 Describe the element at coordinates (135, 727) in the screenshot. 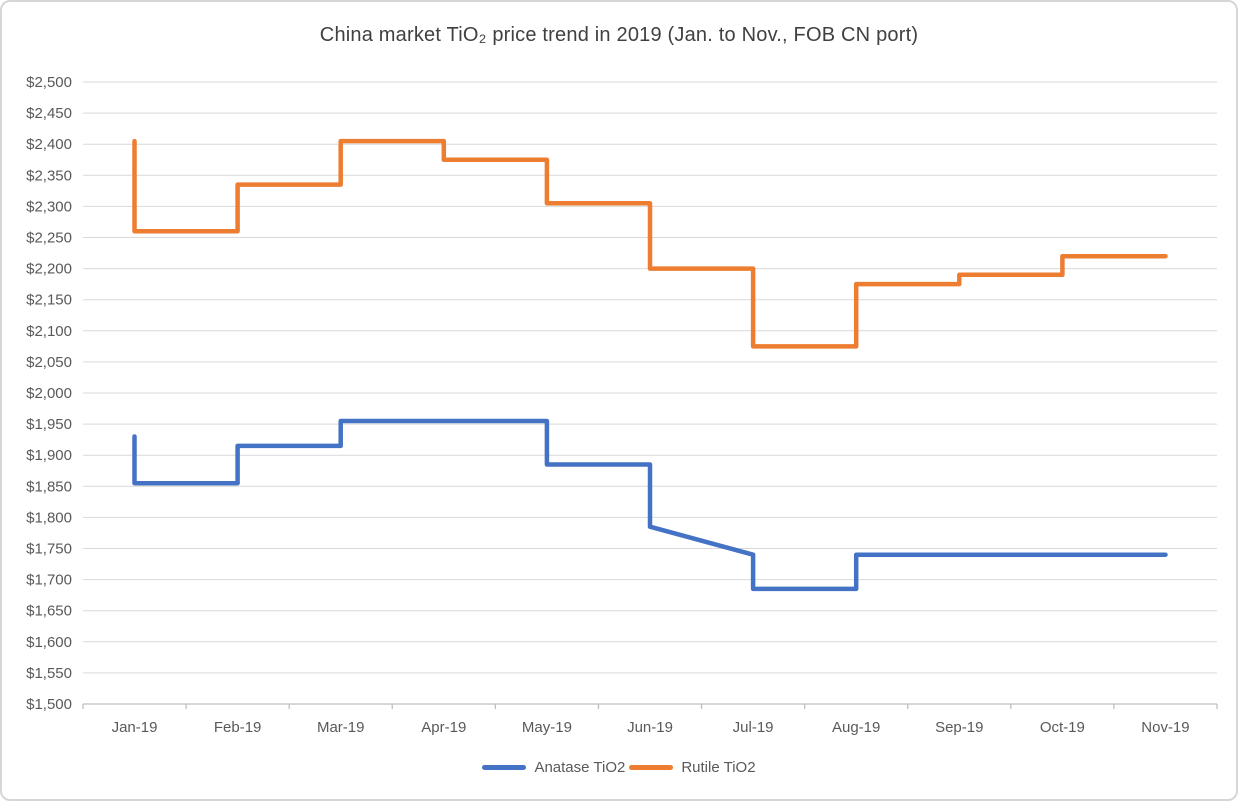

I see `x-axis-tick-label: Jan-19` at that location.